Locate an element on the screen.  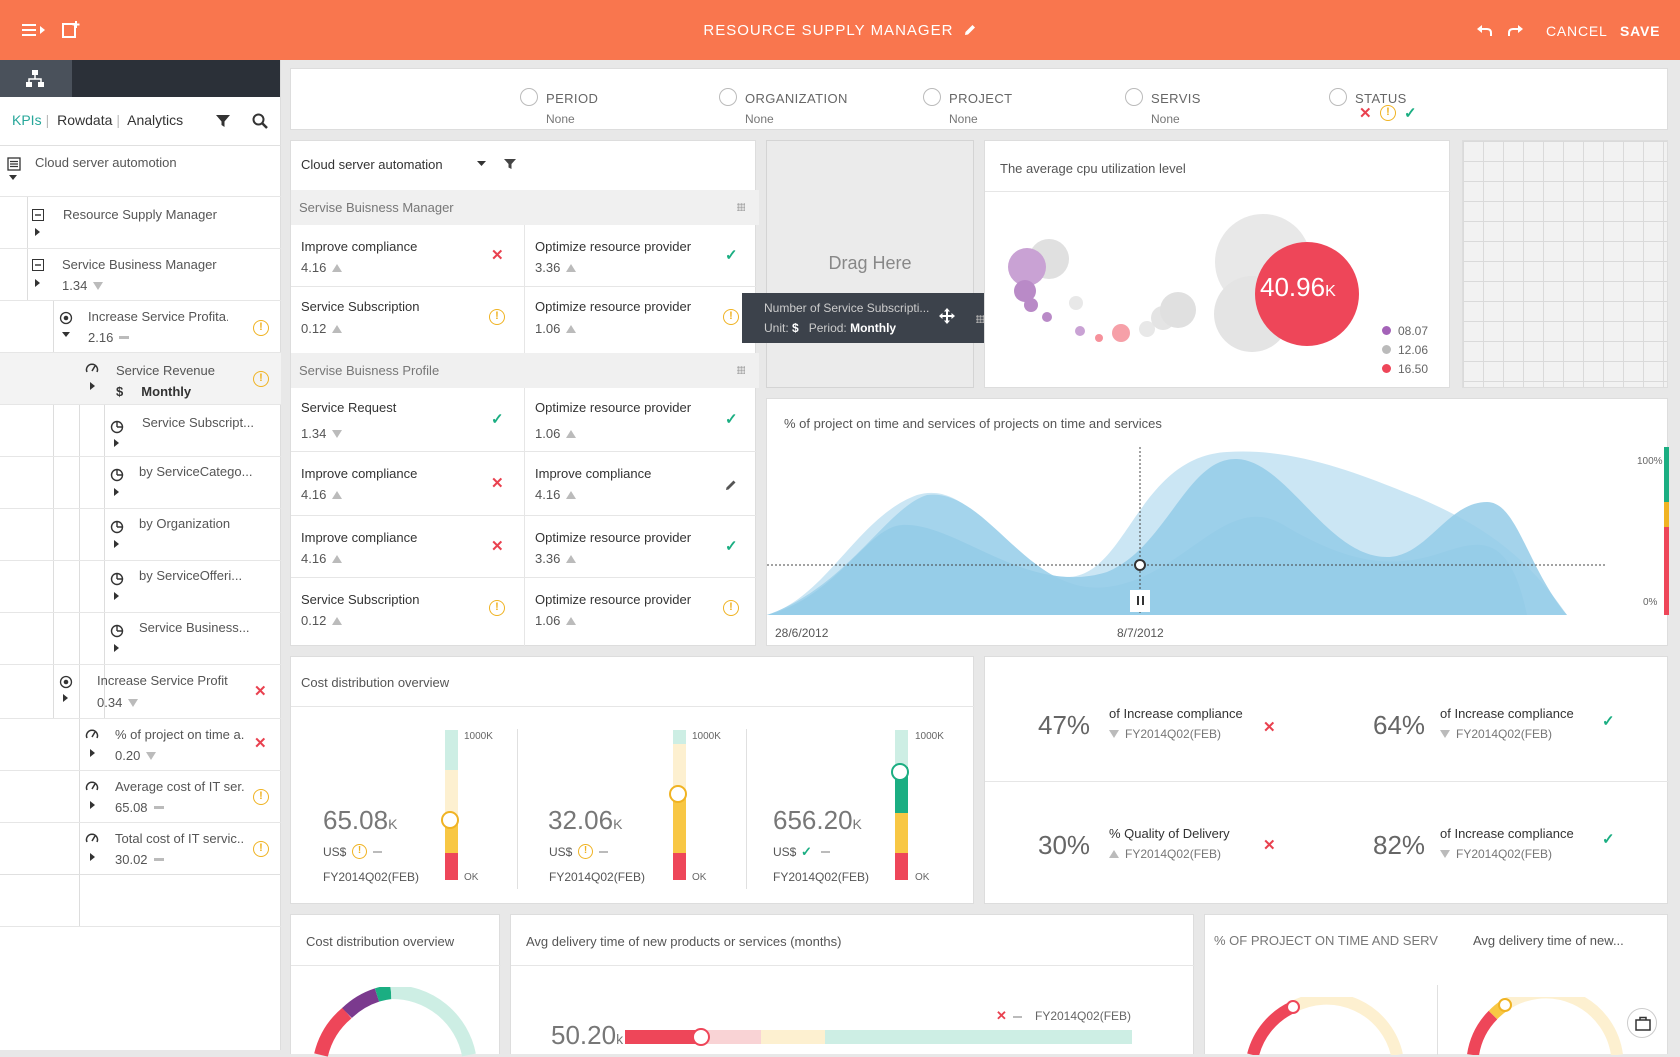
tree-item-project-on-time: % of project on time a... 0.20 ✕ is located at coordinates (140, 745).